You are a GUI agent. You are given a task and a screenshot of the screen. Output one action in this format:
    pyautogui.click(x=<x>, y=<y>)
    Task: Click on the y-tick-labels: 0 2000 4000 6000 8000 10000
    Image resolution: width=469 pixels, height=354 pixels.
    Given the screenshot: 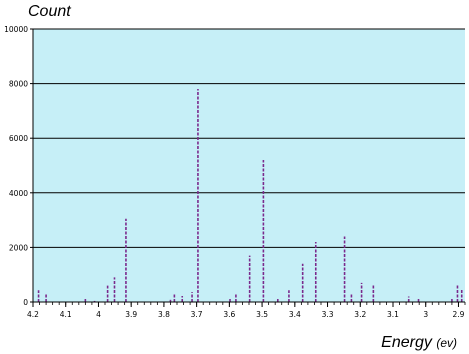 What is the action you would take?
    pyautogui.click(x=16, y=166)
    